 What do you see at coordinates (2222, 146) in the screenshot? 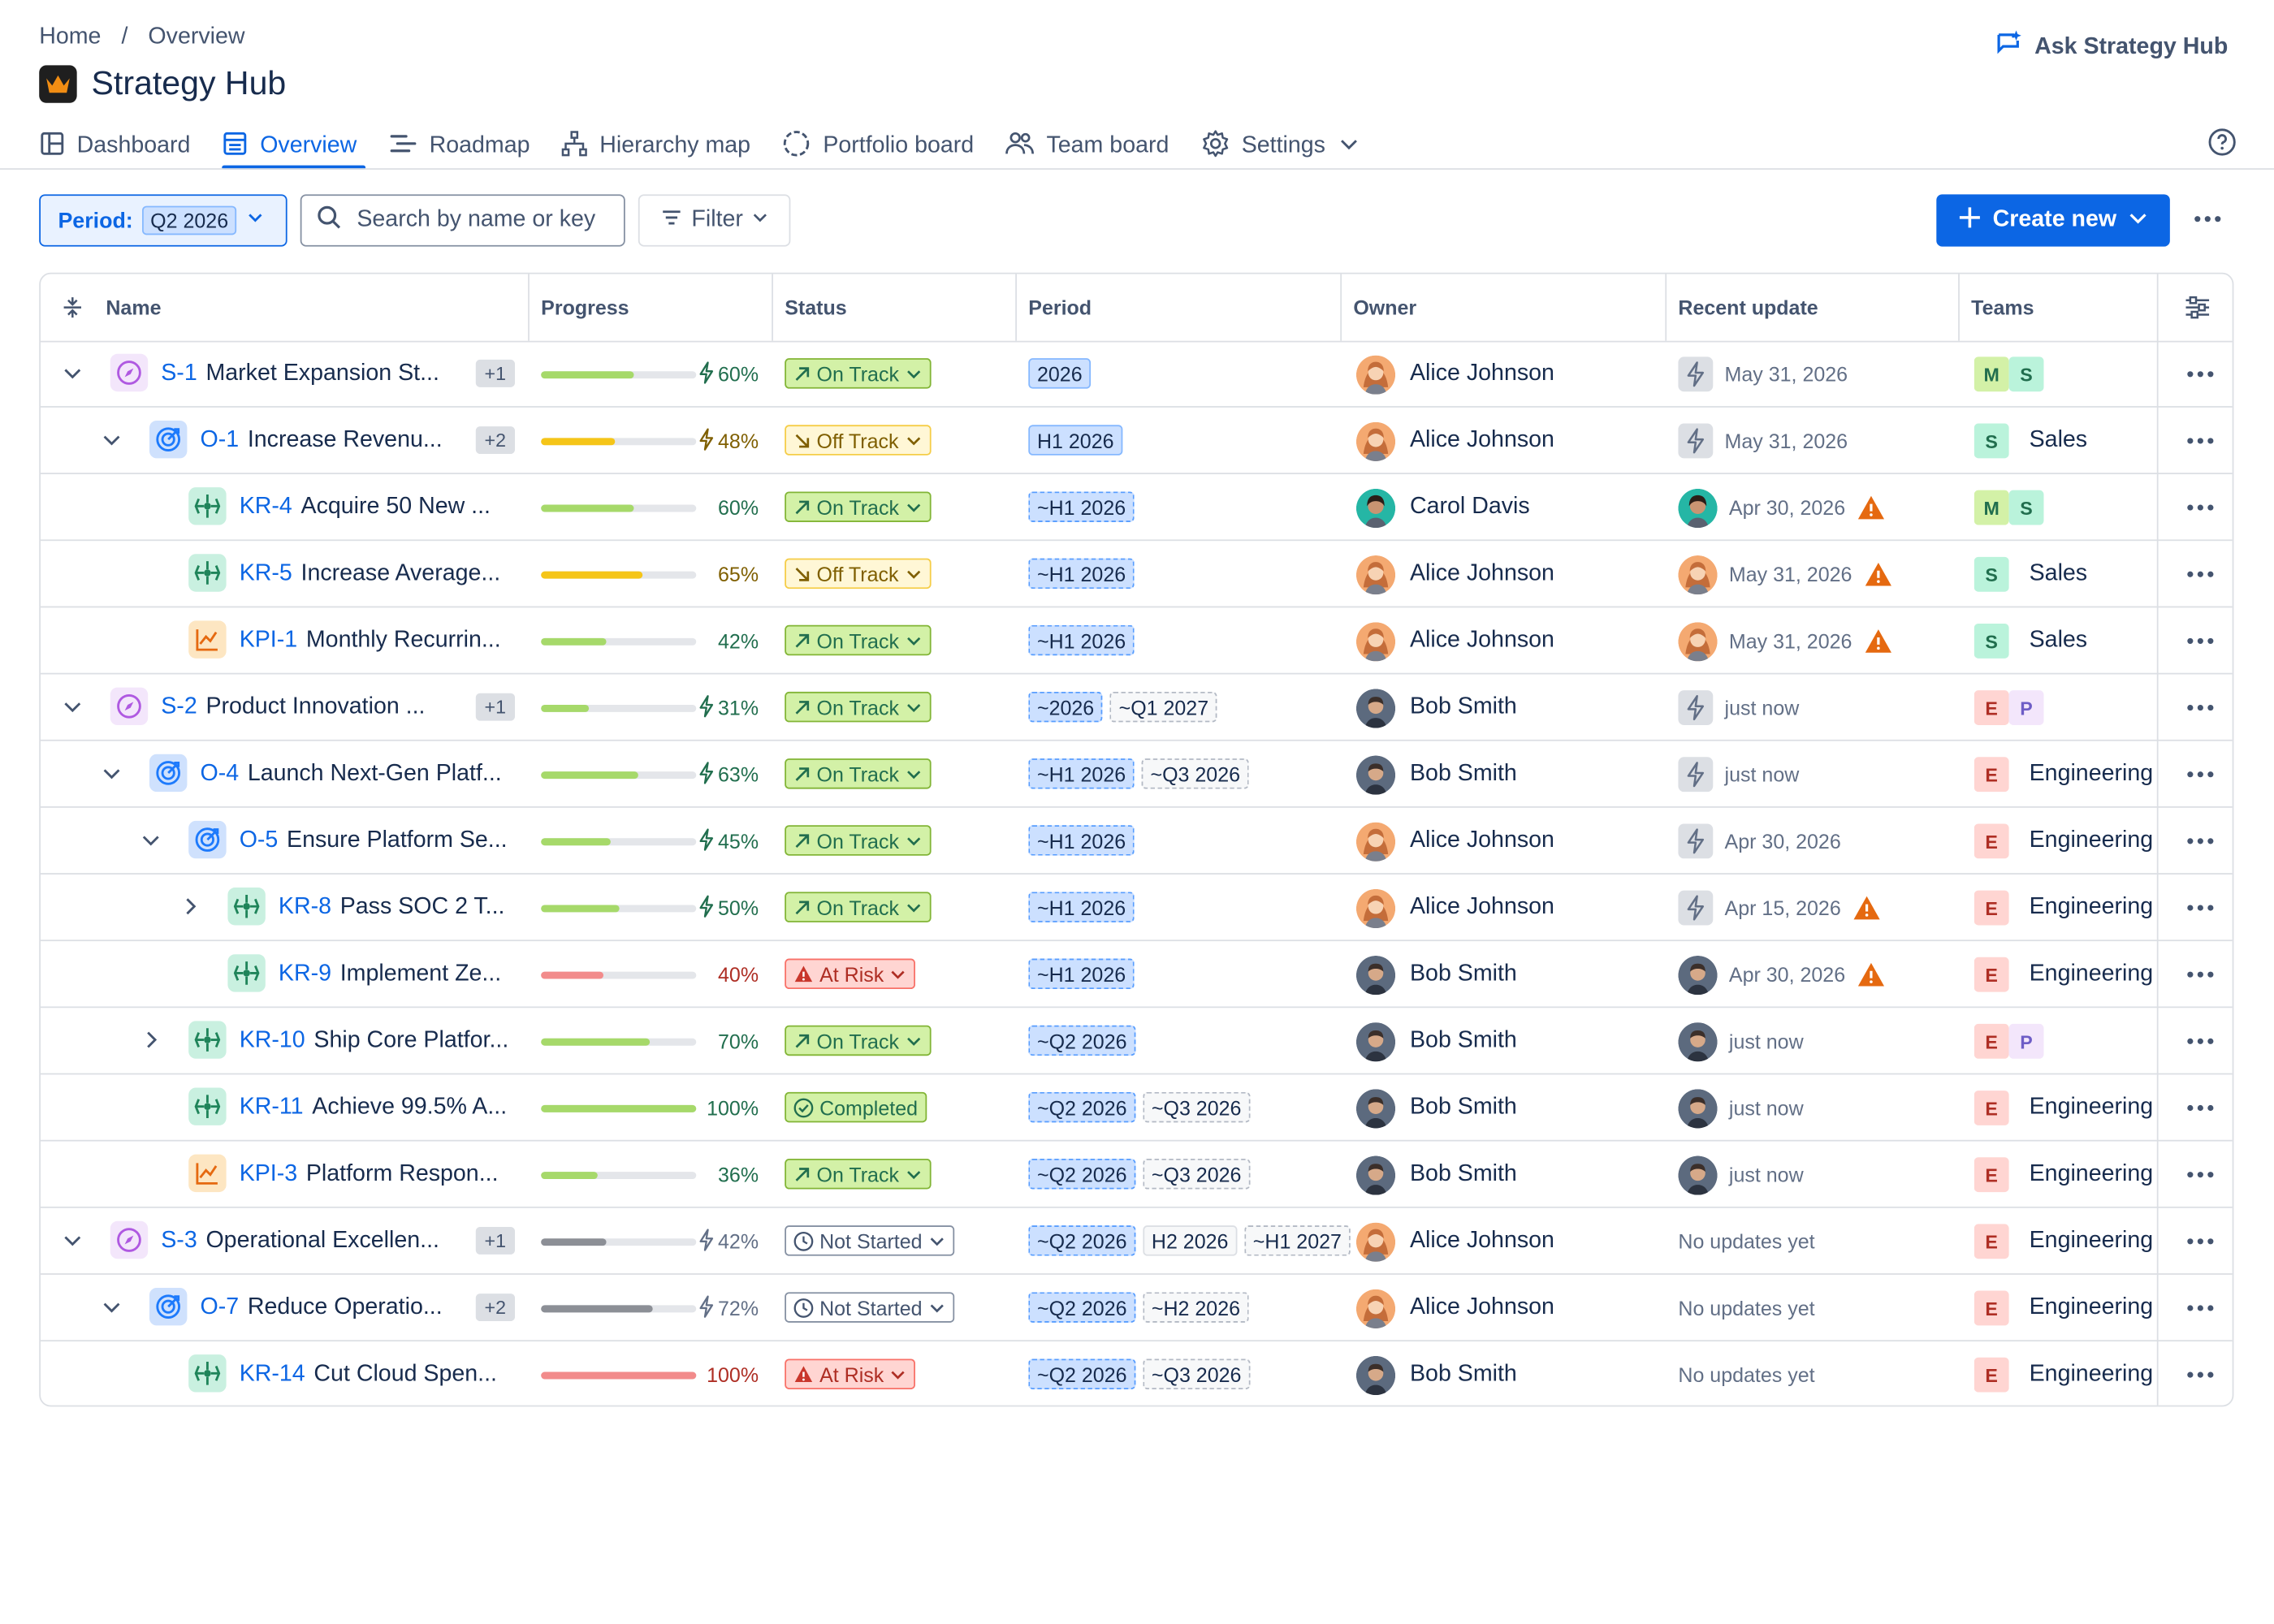
I see `help-icon` at bounding box center [2222, 146].